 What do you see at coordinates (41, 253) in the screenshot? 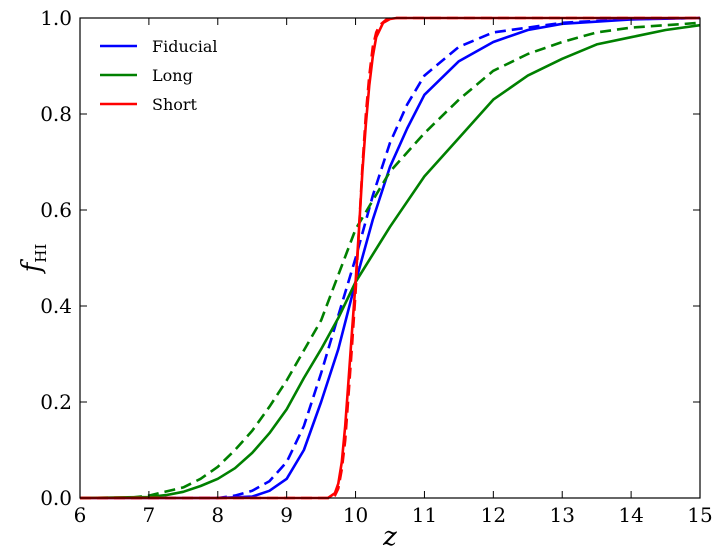
I see `y-axis-label-sub: HI` at bounding box center [41, 253].